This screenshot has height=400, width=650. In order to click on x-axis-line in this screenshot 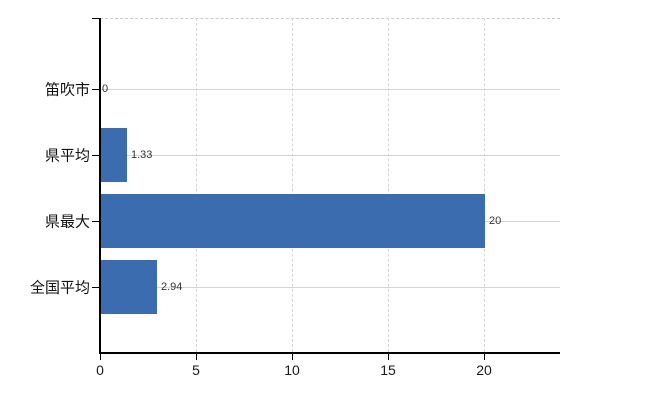, I will do `click(329, 353)`.